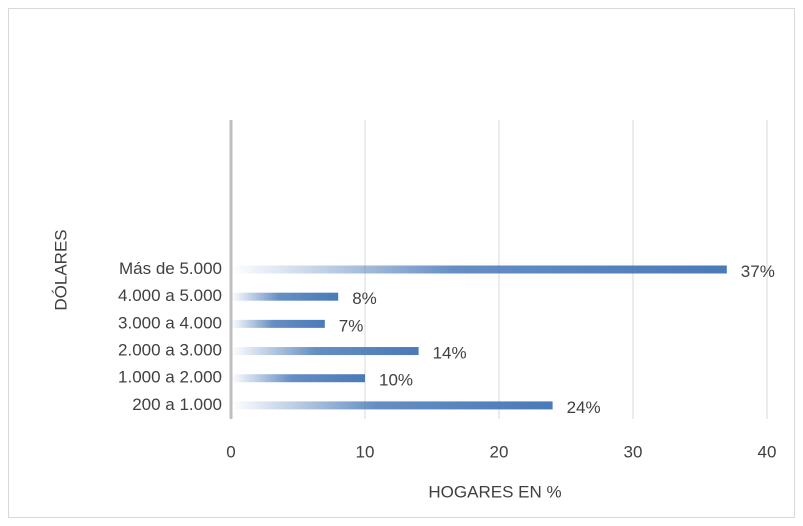 This screenshot has height=526, width=803. Describe the element at coordinates (170, 350) in the screenshot. I see `y-tick-label: 2.000 a 3.000` at that location.